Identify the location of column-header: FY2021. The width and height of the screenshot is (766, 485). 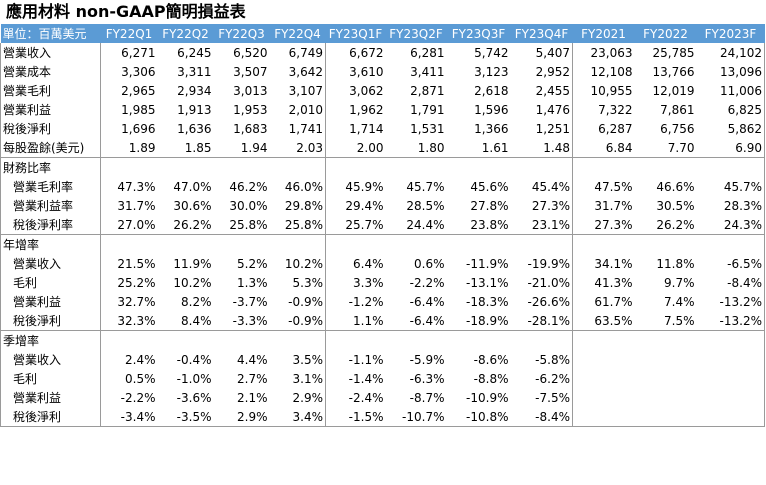
(603, 33).